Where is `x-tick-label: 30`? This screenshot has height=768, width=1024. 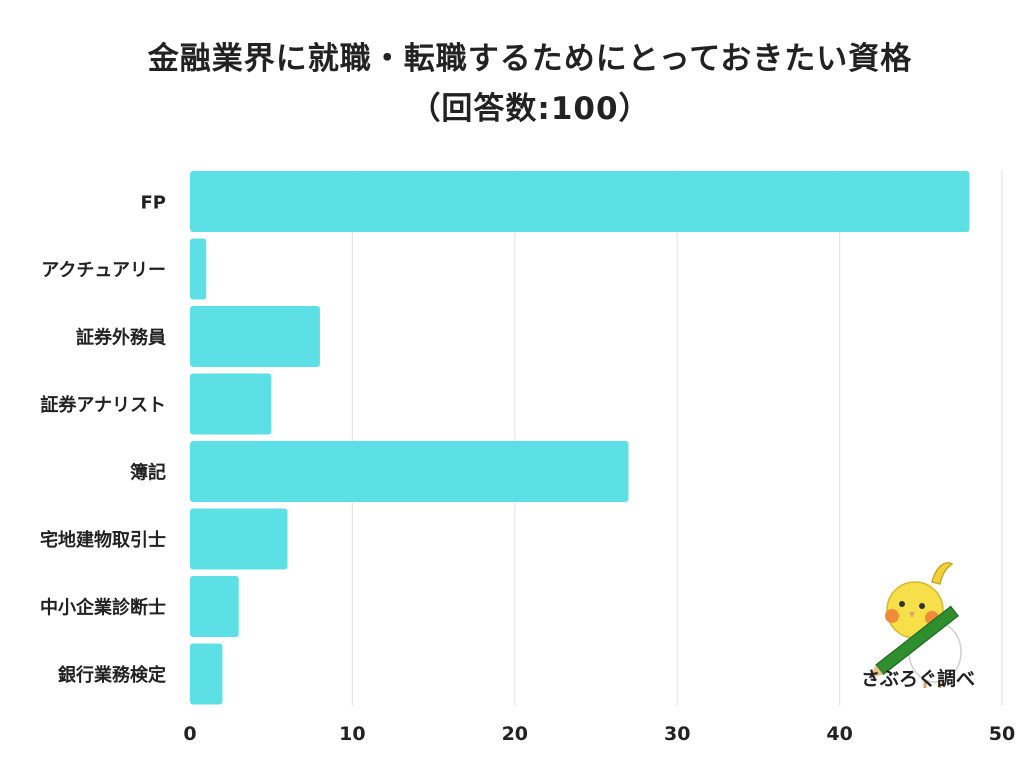 x-tick-label: 30 is located at coordinates (677, 734).